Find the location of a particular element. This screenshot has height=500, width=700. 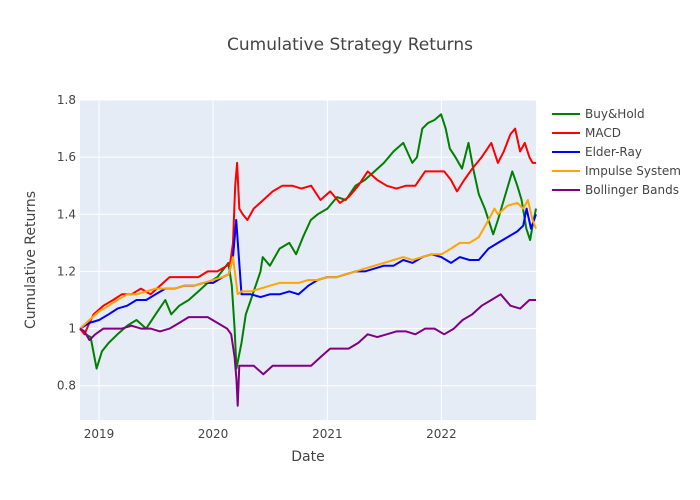

legend-item-buy-hold: Buy&Hold is located at coordinates (598, 114).